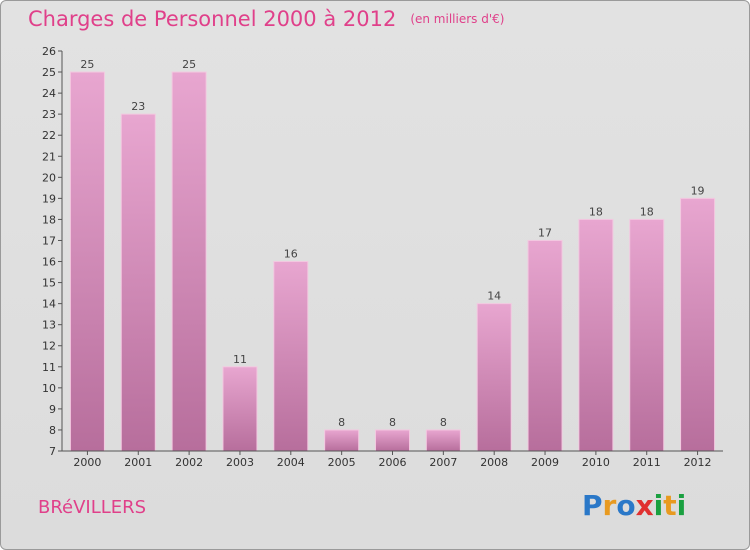 This screenshot has height=550, width=750. I want to click on y-tick-label: 14, so click(49, 304).